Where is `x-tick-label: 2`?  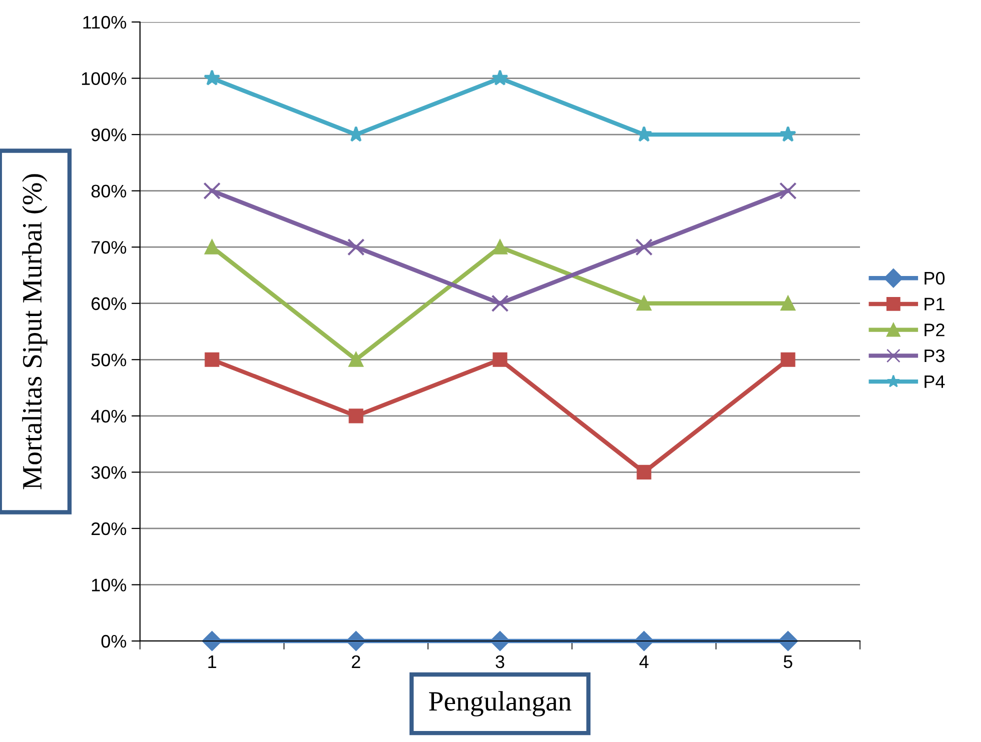 x-tick-label: 2 is located at coordinates (356, 661).